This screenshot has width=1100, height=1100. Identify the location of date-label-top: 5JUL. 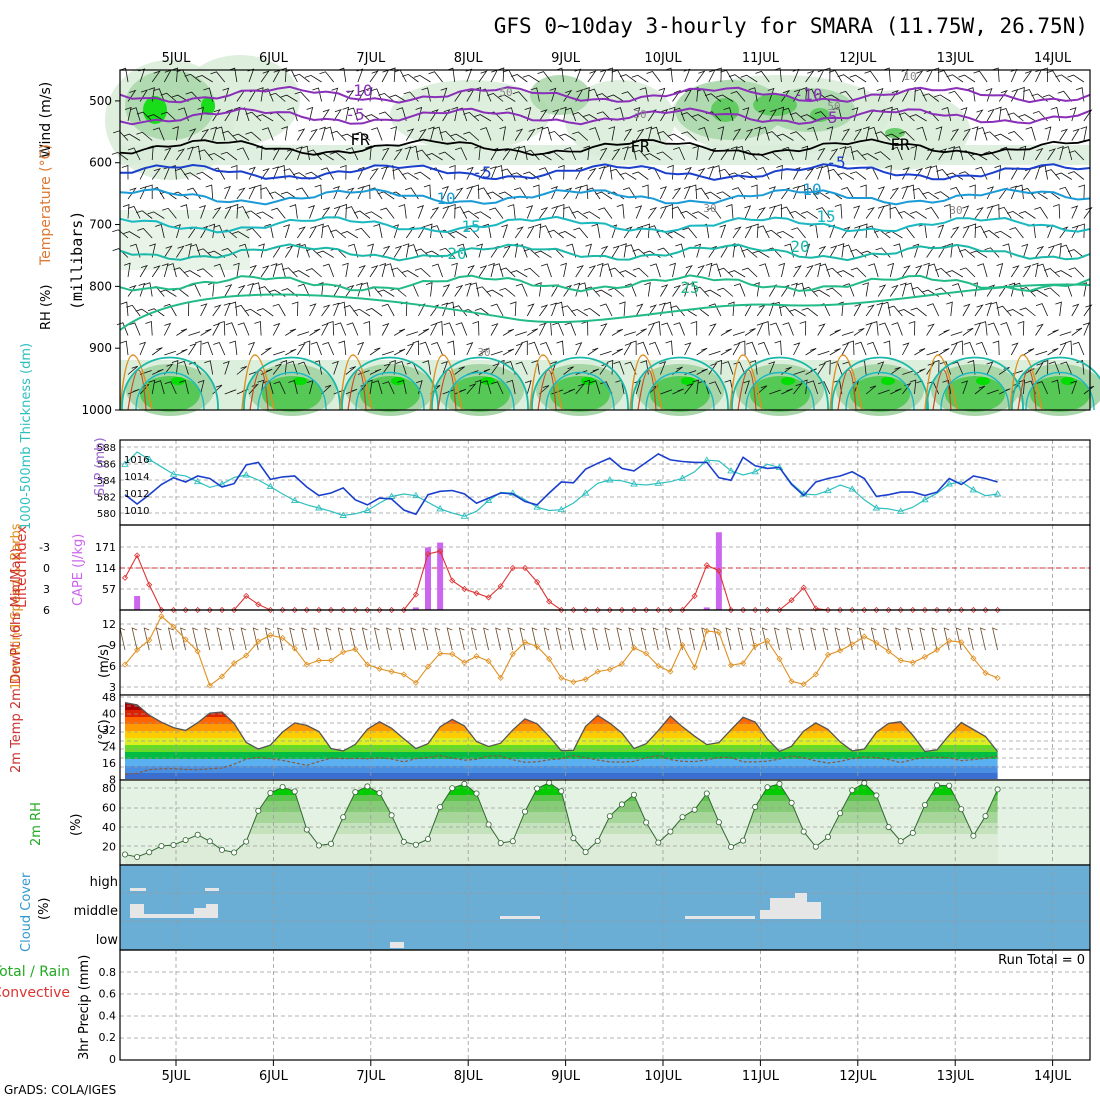
(177, 58).